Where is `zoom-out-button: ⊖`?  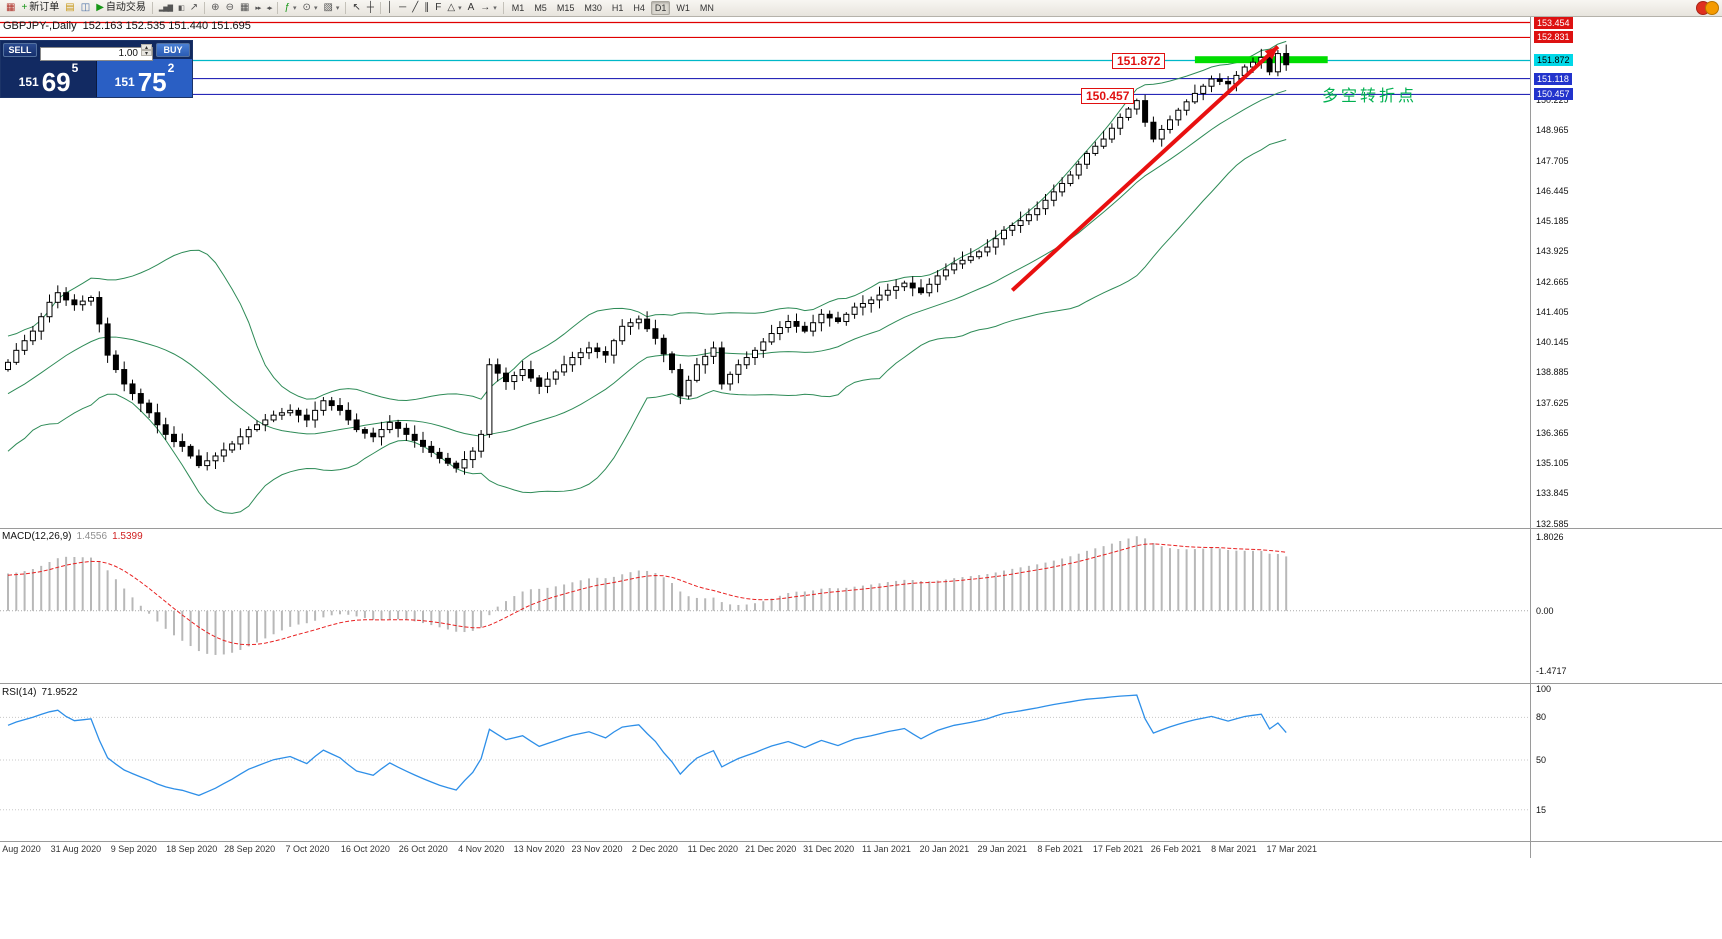 zoom-out-button: ⊖ is located at coordinates (230, 8).